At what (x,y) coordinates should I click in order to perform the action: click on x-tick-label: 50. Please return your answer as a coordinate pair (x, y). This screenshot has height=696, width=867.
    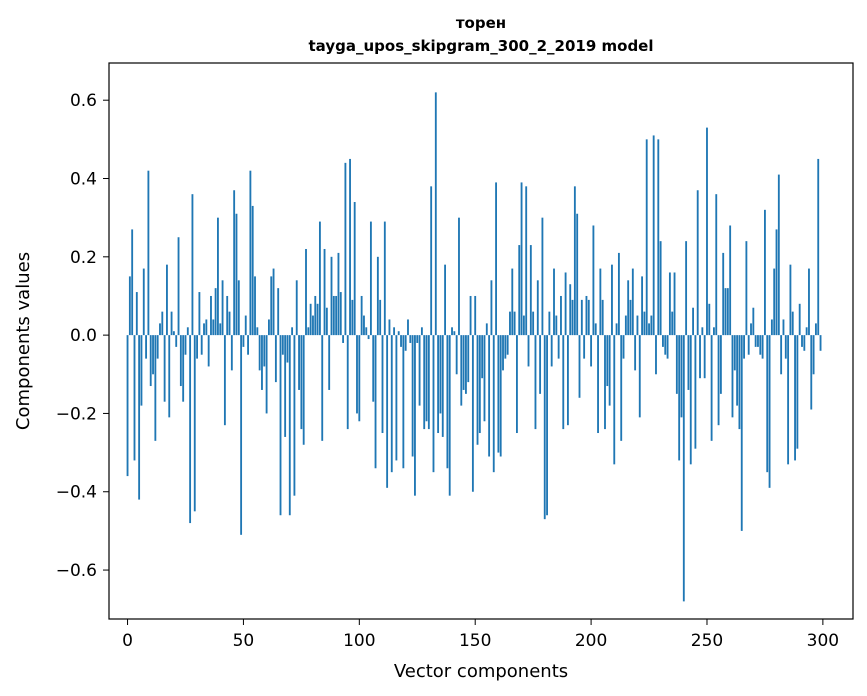
    Looking at the image, I should click on (244, 641).